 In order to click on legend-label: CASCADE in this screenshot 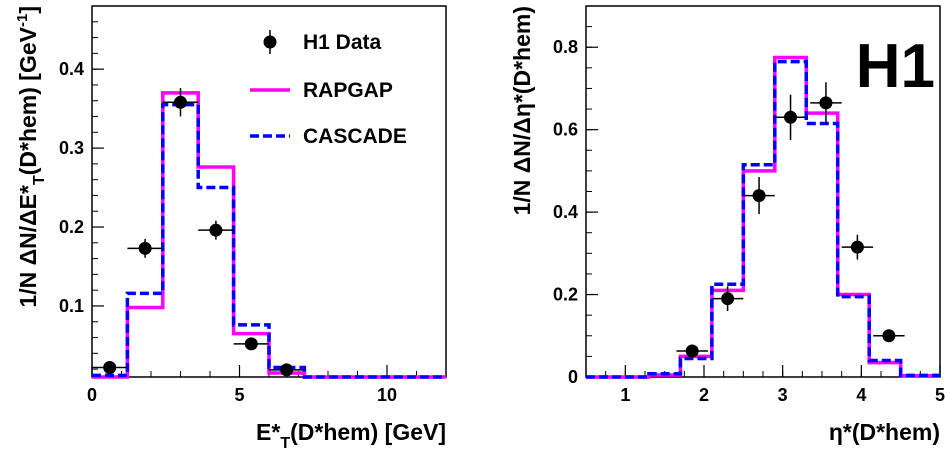, I will do `click(355, 136)`.